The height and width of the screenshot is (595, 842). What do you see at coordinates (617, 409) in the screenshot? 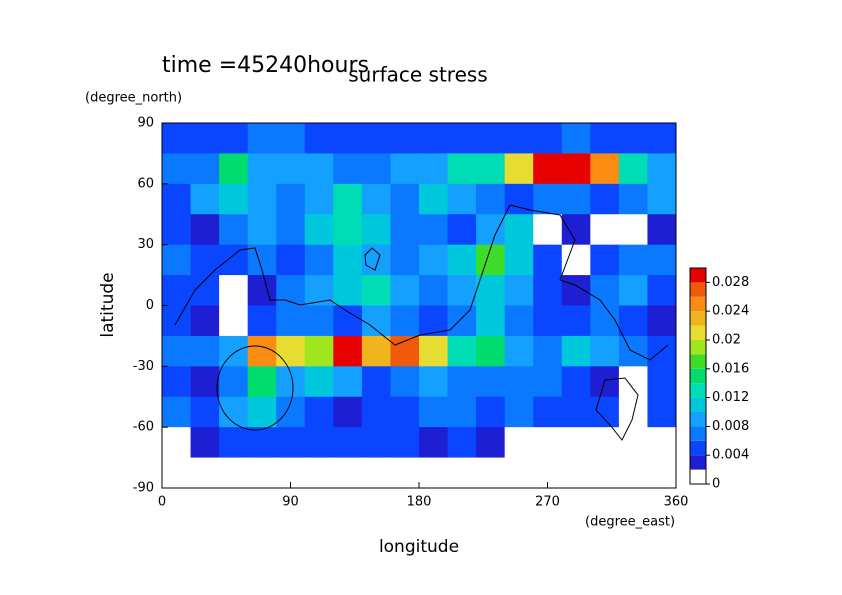
I see `coastline` at bounding box center [617, 409].